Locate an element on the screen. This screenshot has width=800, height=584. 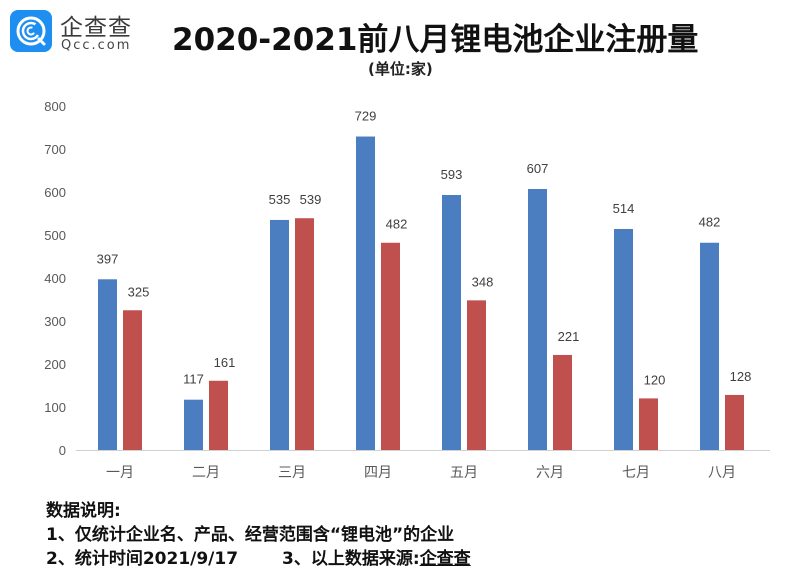
y-tick-label: 700 is located at coordinates (55, 149).